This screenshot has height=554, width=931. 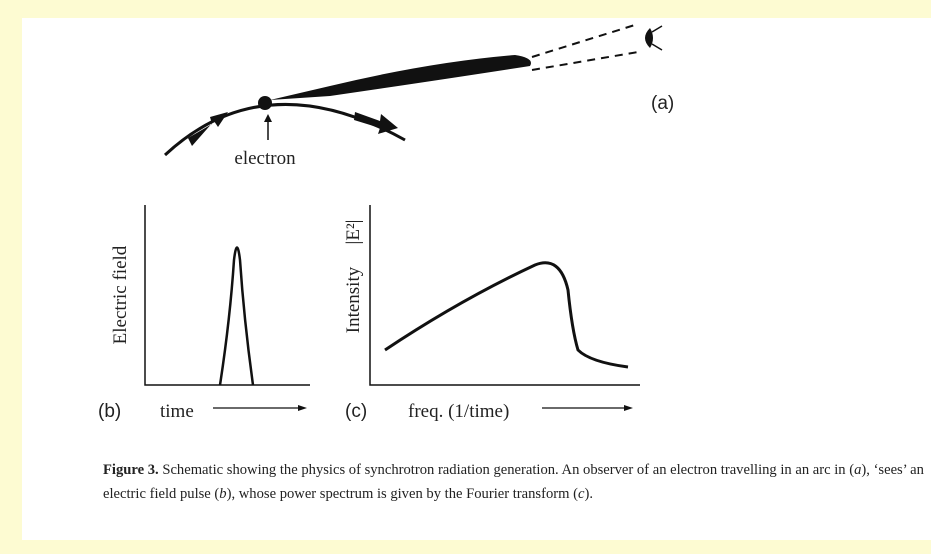 What do you see at coordinates (657, 38) in the screenshot?
I see `eye-lashes` at bounding box center [657, 38].